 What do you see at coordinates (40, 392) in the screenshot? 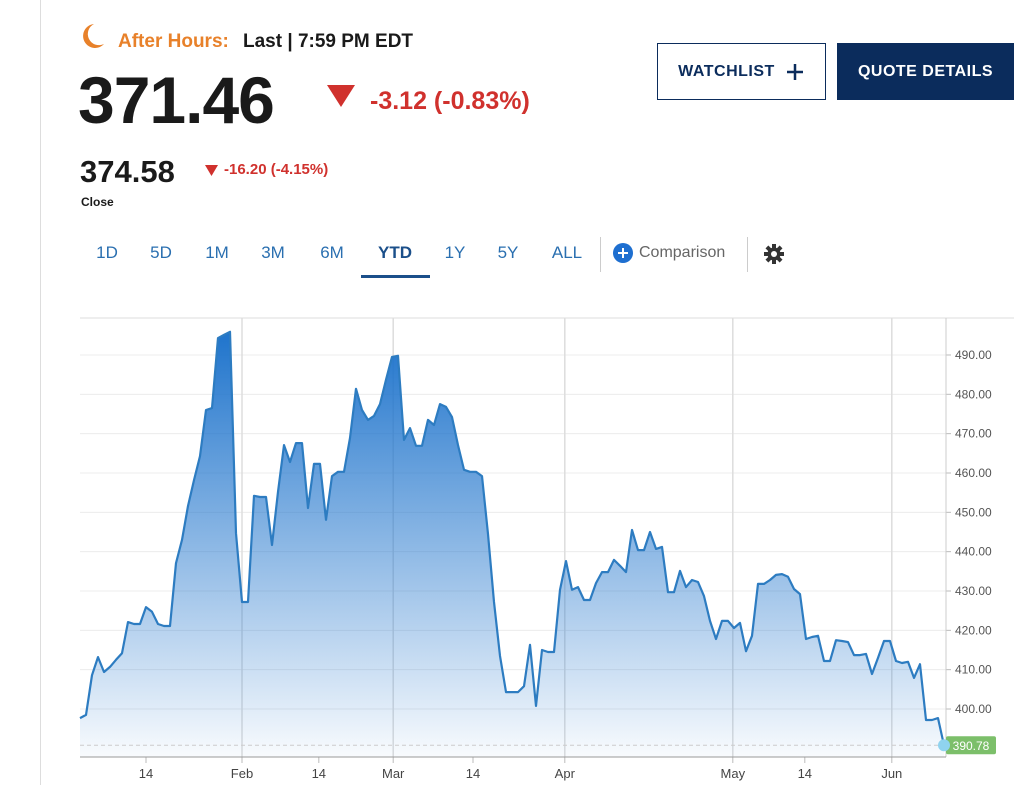
I see `page-border` at bounding box center [40, 392].